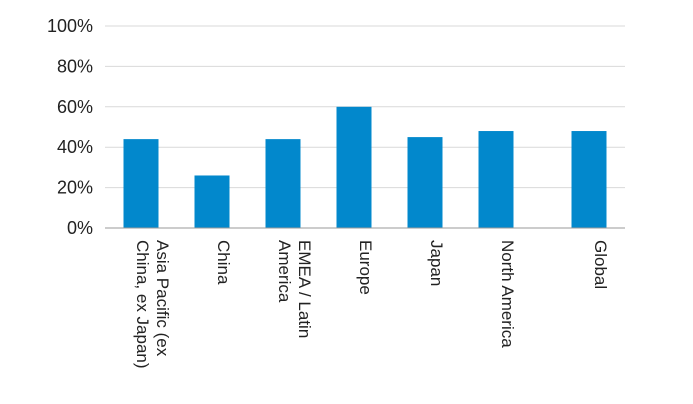 The height and width of the screenshot is (404, 693). I want to click on x-category-label-line: Europe, so click(365, 267).